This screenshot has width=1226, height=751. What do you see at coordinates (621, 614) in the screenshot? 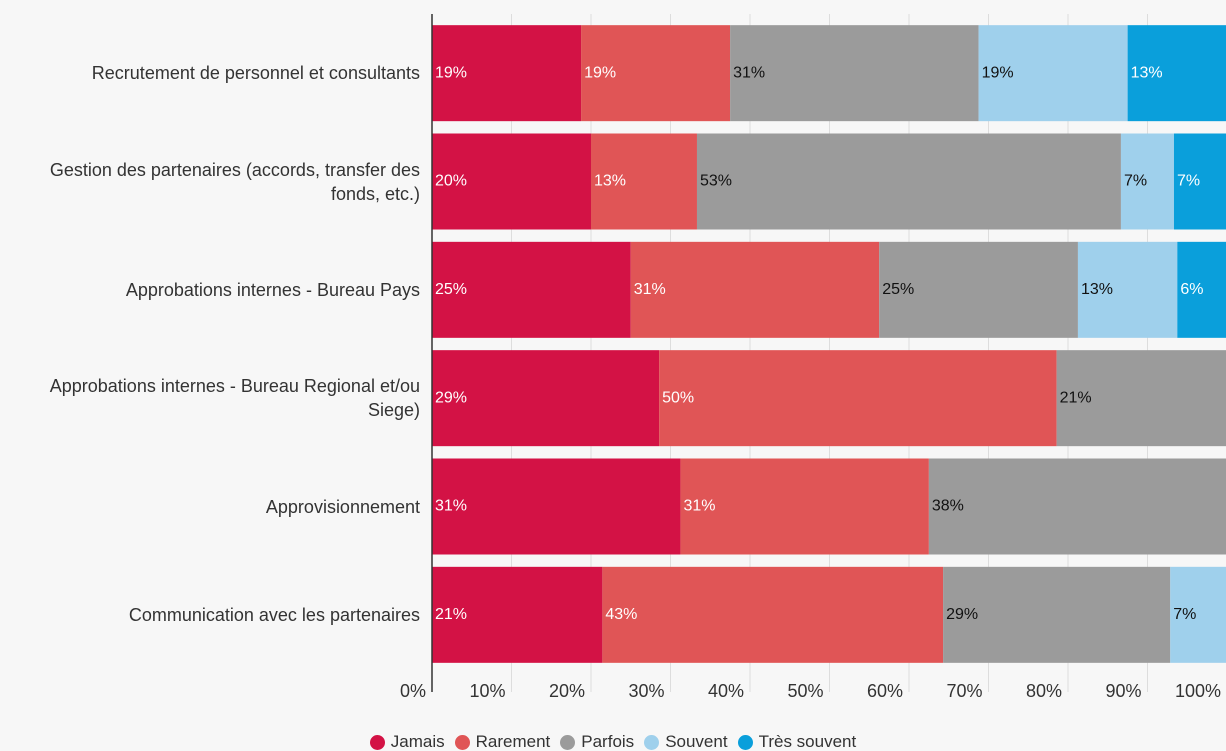
I see `value-label: 43%` at bounding box center [621, 614].